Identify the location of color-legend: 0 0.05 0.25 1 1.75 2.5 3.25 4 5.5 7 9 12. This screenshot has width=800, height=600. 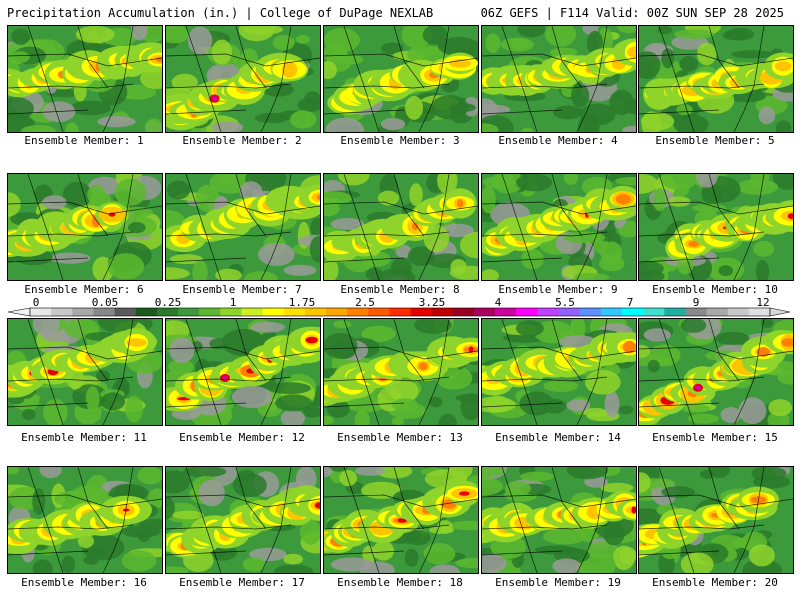
(399, 306).